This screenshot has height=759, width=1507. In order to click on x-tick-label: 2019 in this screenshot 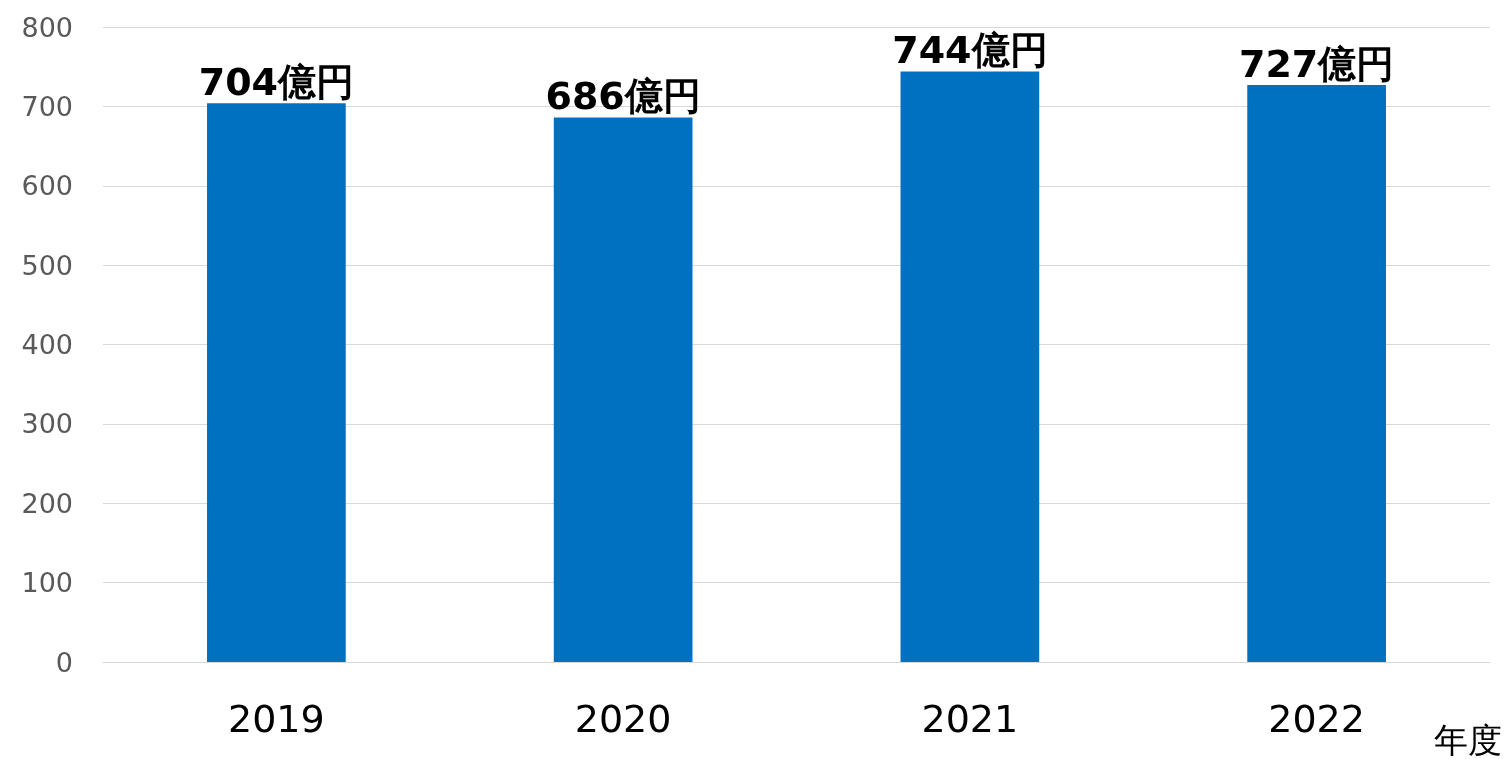, I will do `click(276, 719)`.